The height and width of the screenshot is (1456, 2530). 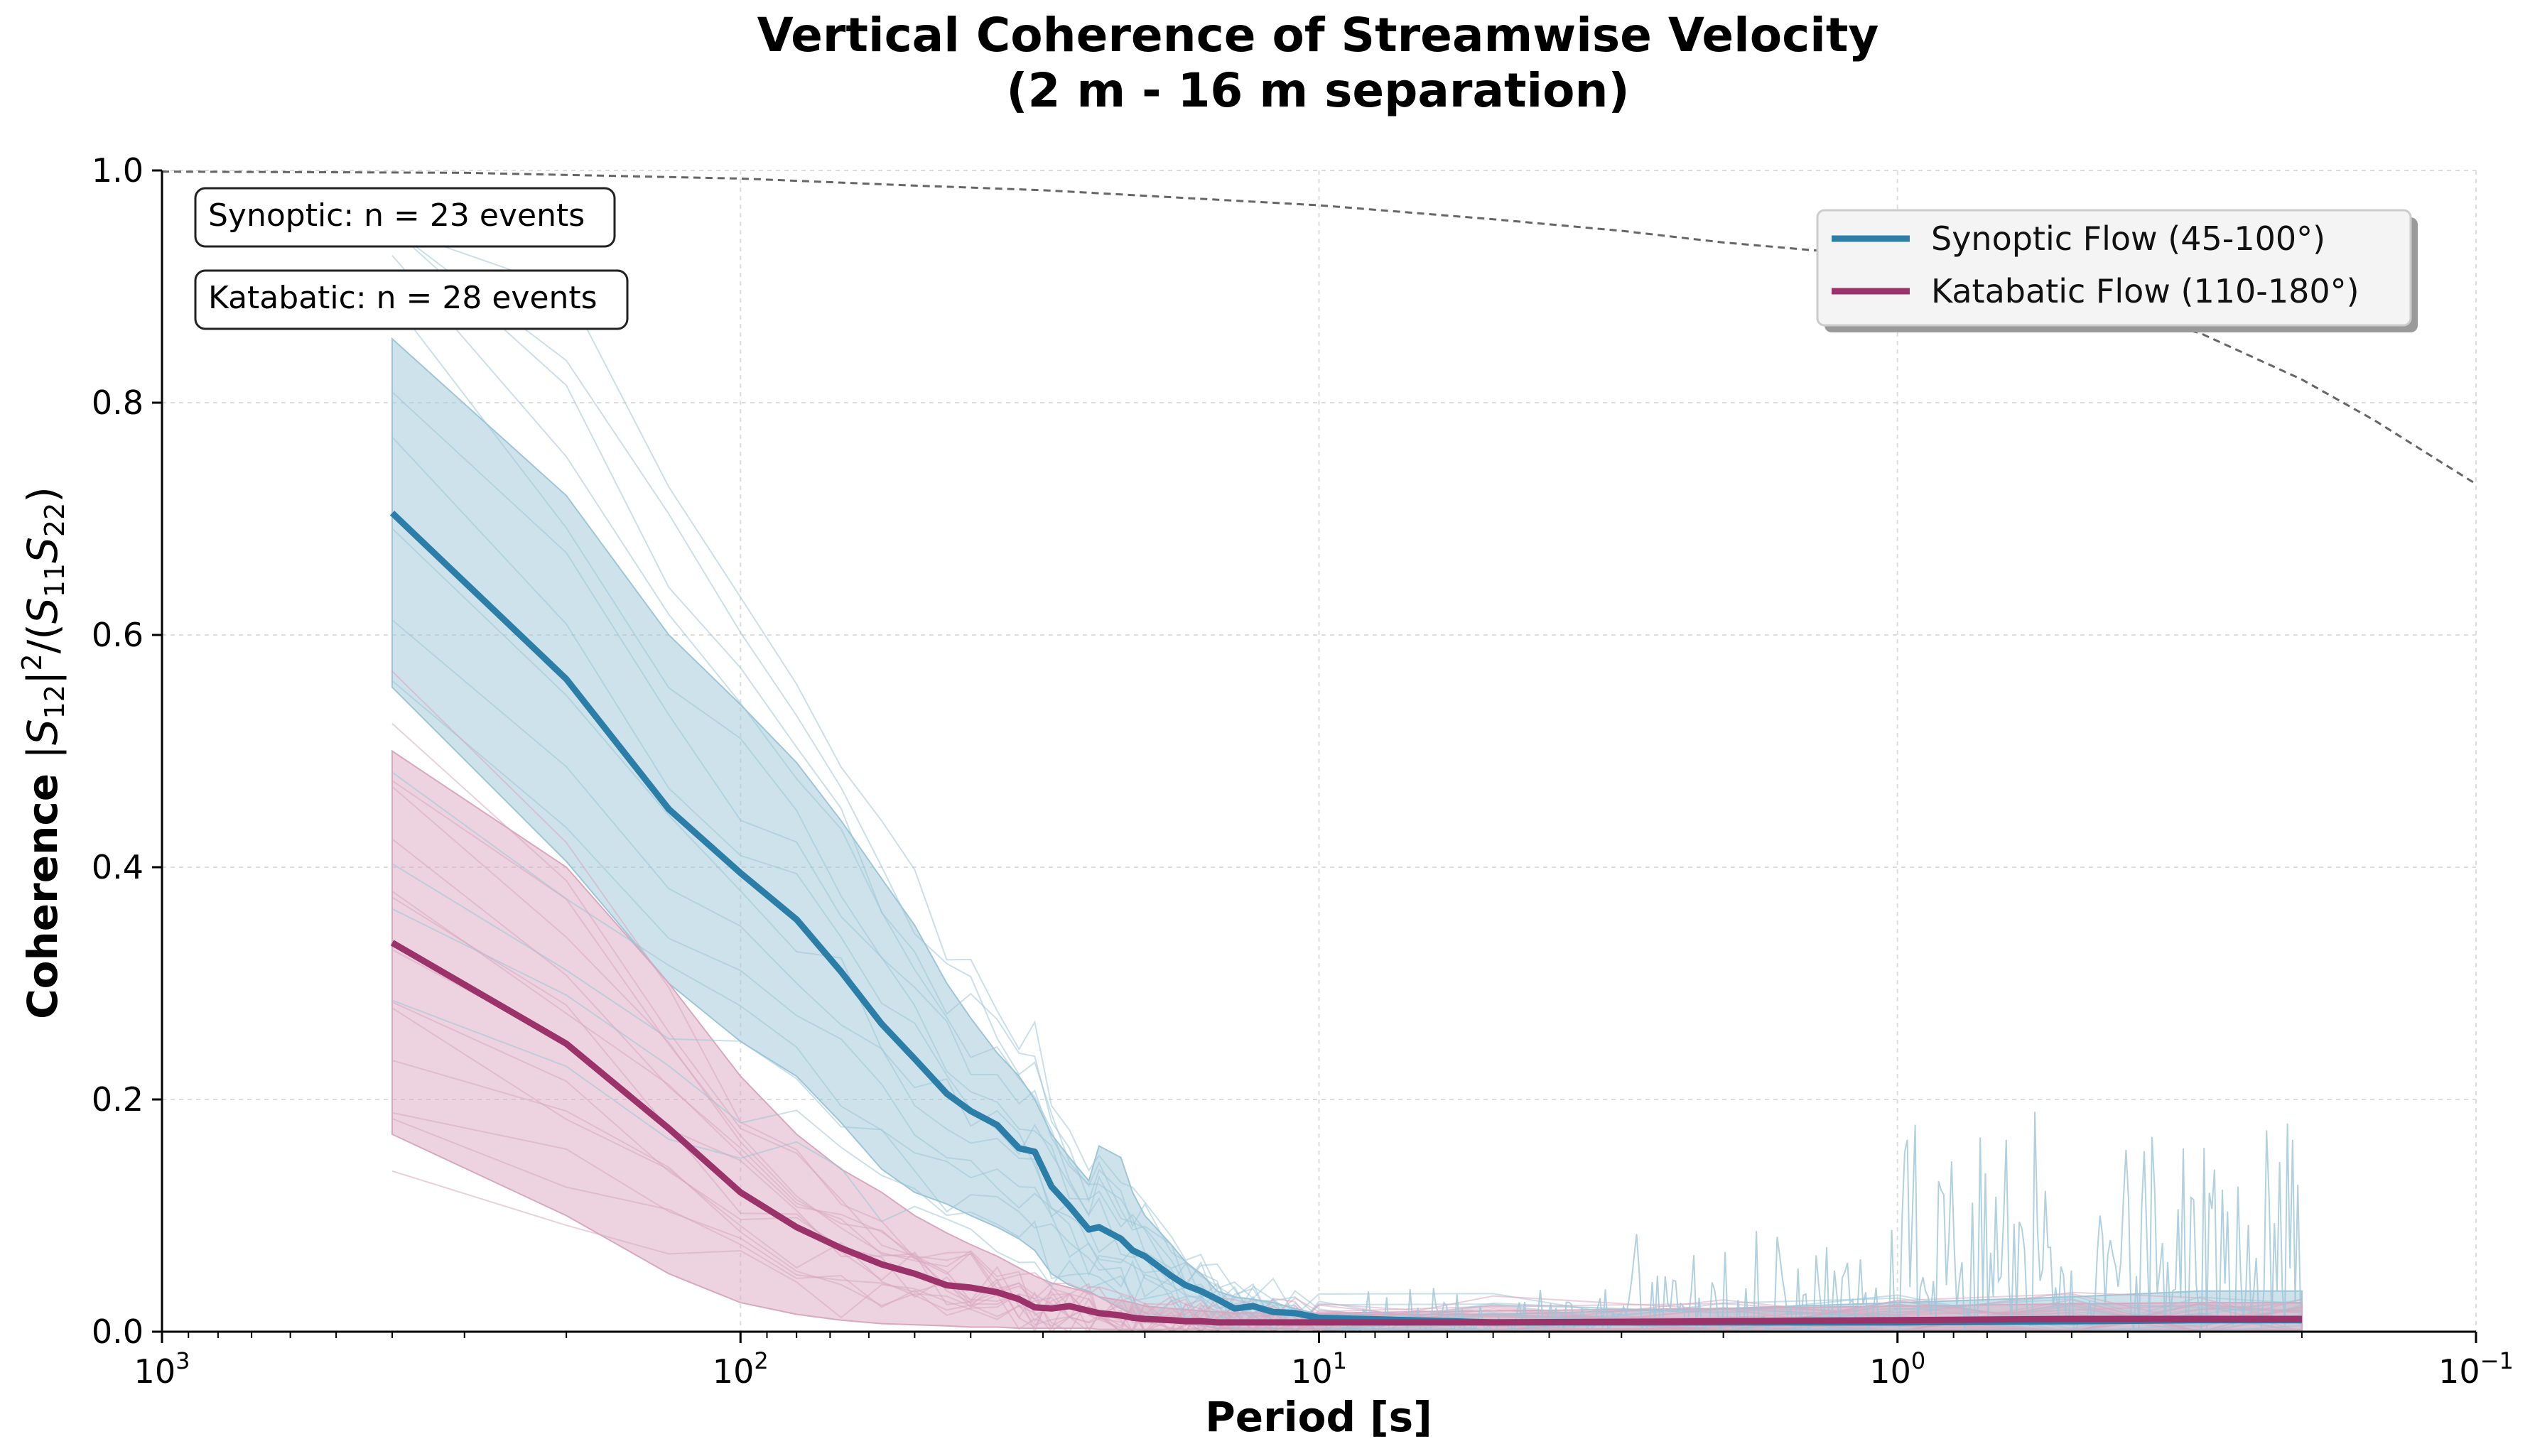 What do you see at coordinates (1319, 1369) in the screenshot?
I see `x-tick-label: 10¹` at bounding box center [1319, 1369].